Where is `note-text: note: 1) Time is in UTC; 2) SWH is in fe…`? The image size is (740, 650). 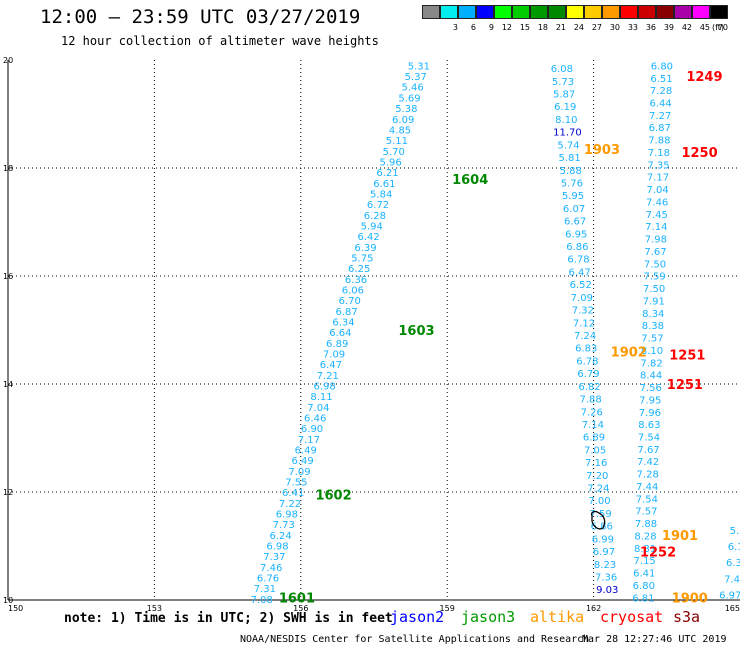 note-text: note: 1) Time is in UTC; 2) SWH is in fe… is located at coordinates (228, 618).